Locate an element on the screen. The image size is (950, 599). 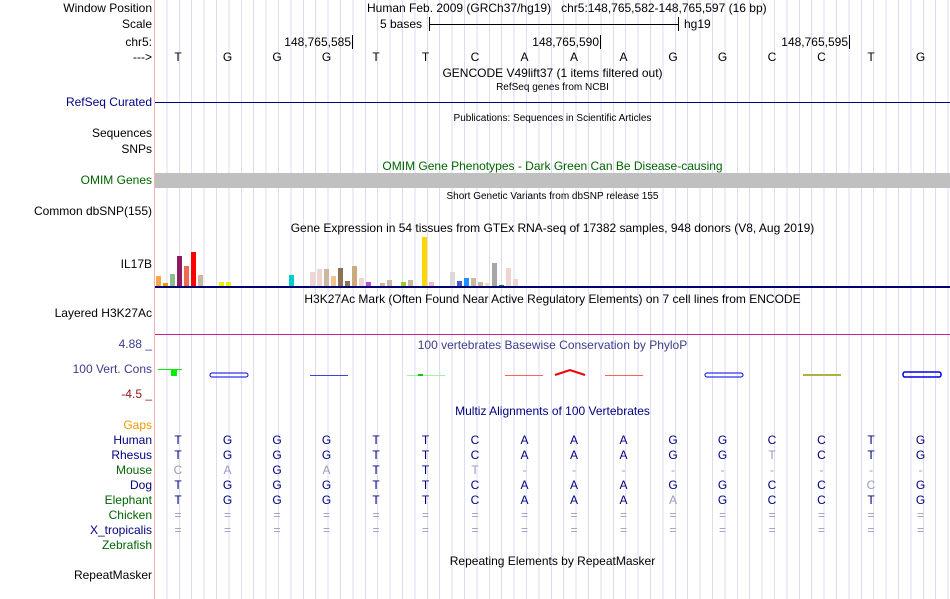
label-sequences: Sequences is located at coordinates (121, 133).